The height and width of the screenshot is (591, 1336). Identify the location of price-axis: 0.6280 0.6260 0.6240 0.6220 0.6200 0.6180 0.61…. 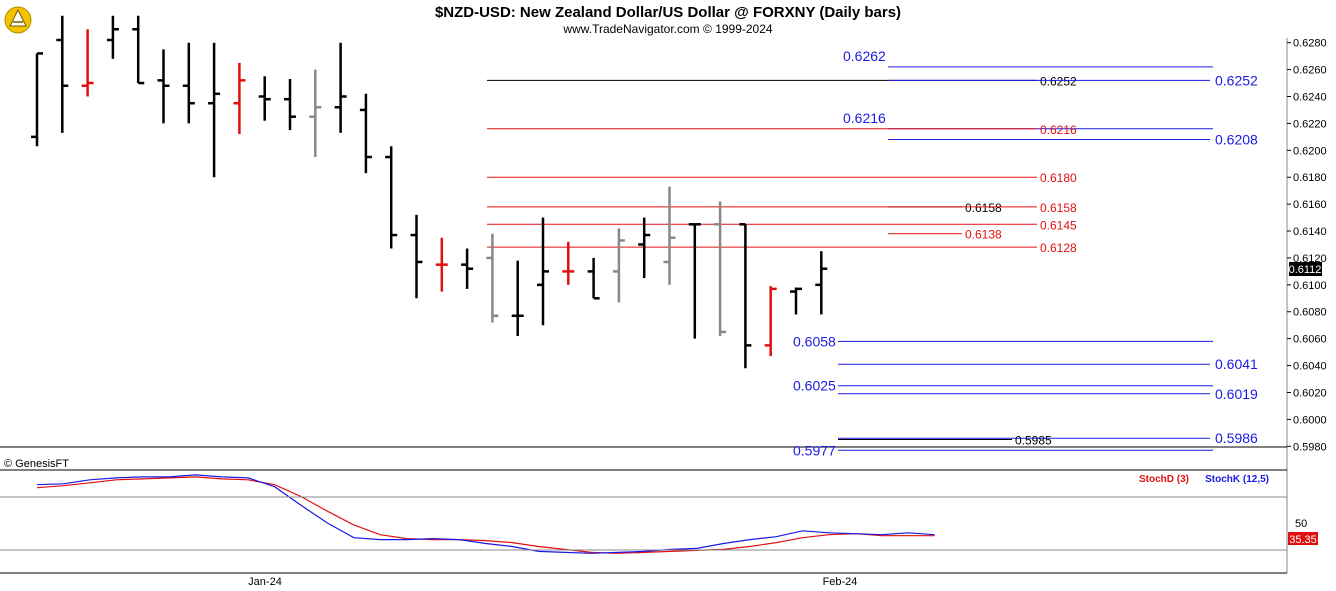
(1307, 245).